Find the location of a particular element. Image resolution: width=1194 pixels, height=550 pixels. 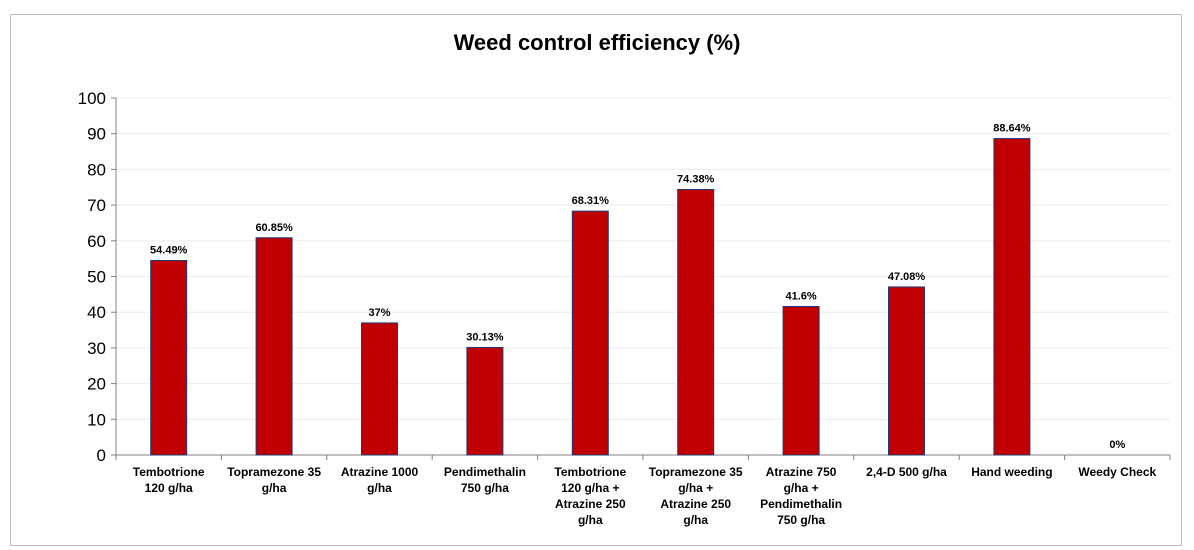

y-tick-label: 30 is located at coordinates (96, 348).